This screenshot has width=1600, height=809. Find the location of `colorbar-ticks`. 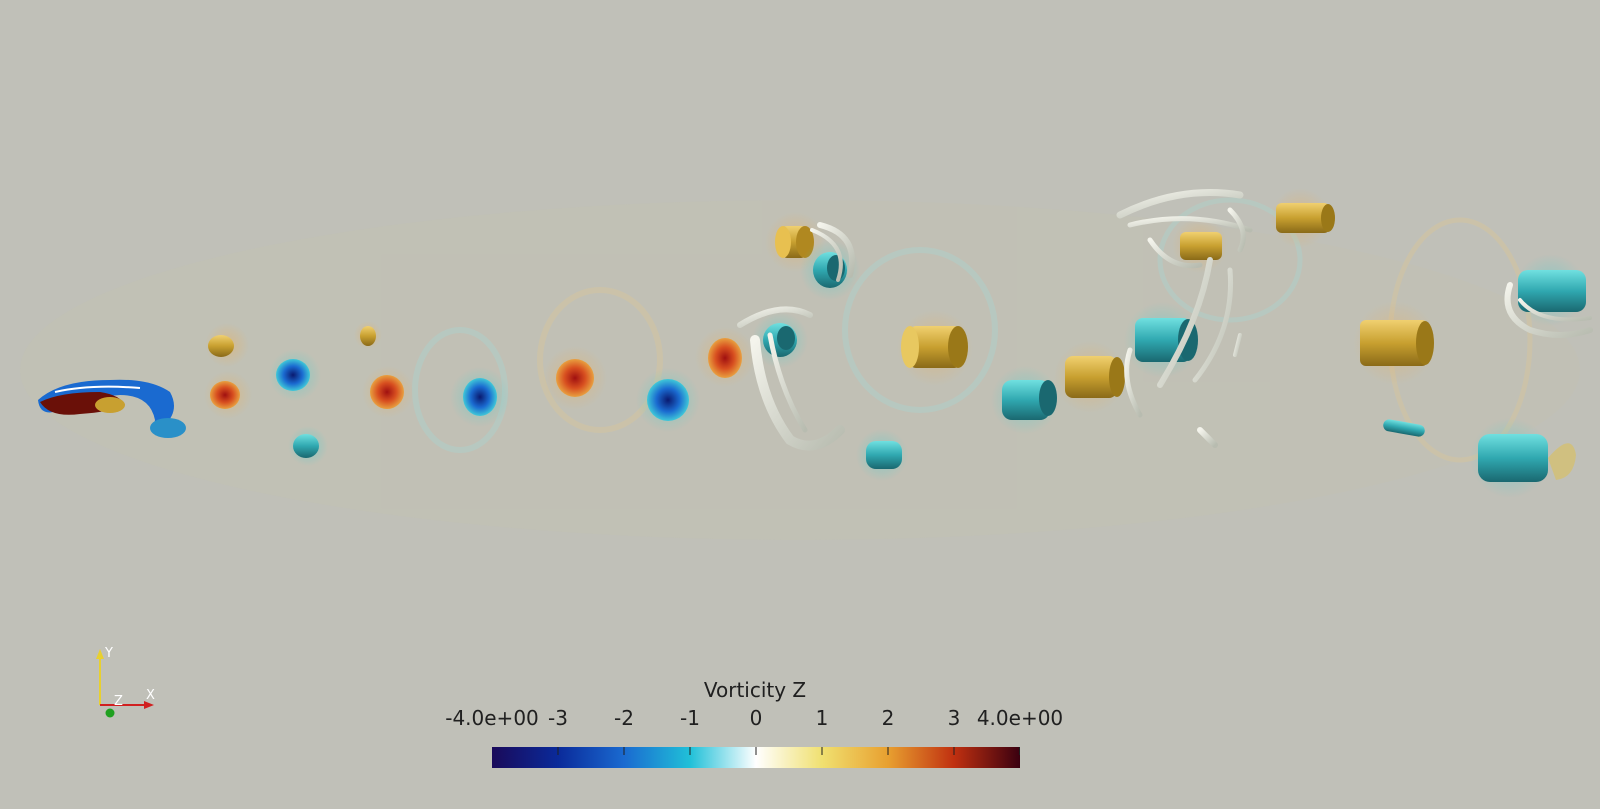

colorbar-ticks is located at coordinates (788, 751).